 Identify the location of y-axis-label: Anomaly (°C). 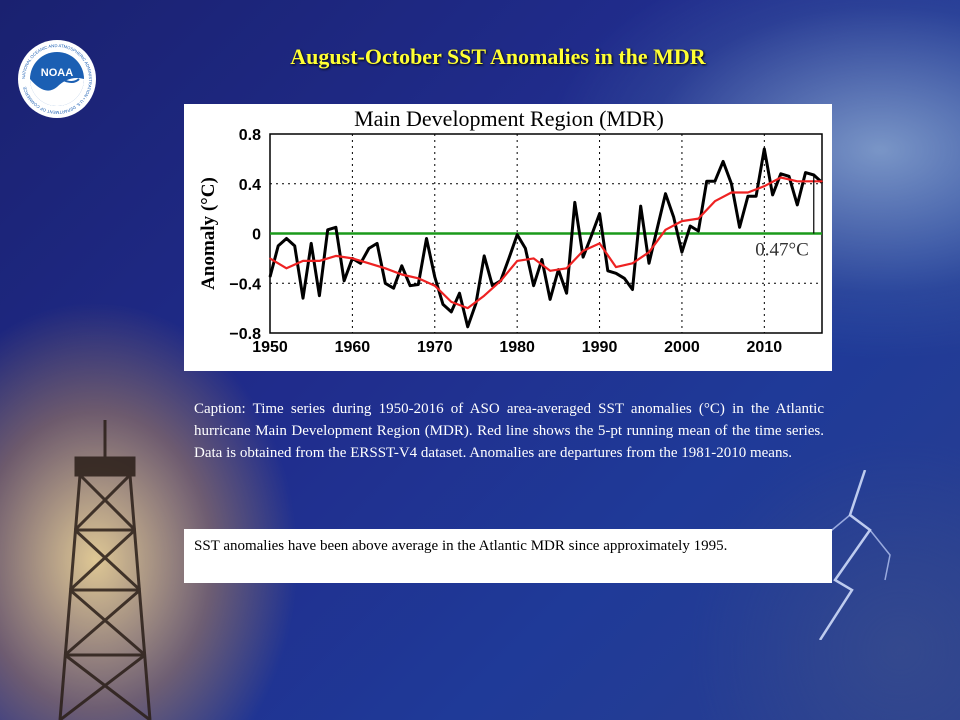
(208, 233).